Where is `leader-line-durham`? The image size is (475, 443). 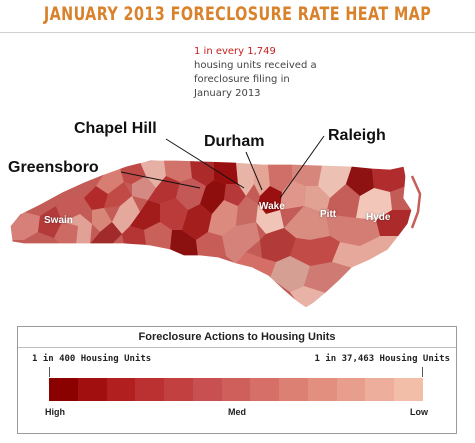
leader-line-durham is located at coordinates (254, 171).